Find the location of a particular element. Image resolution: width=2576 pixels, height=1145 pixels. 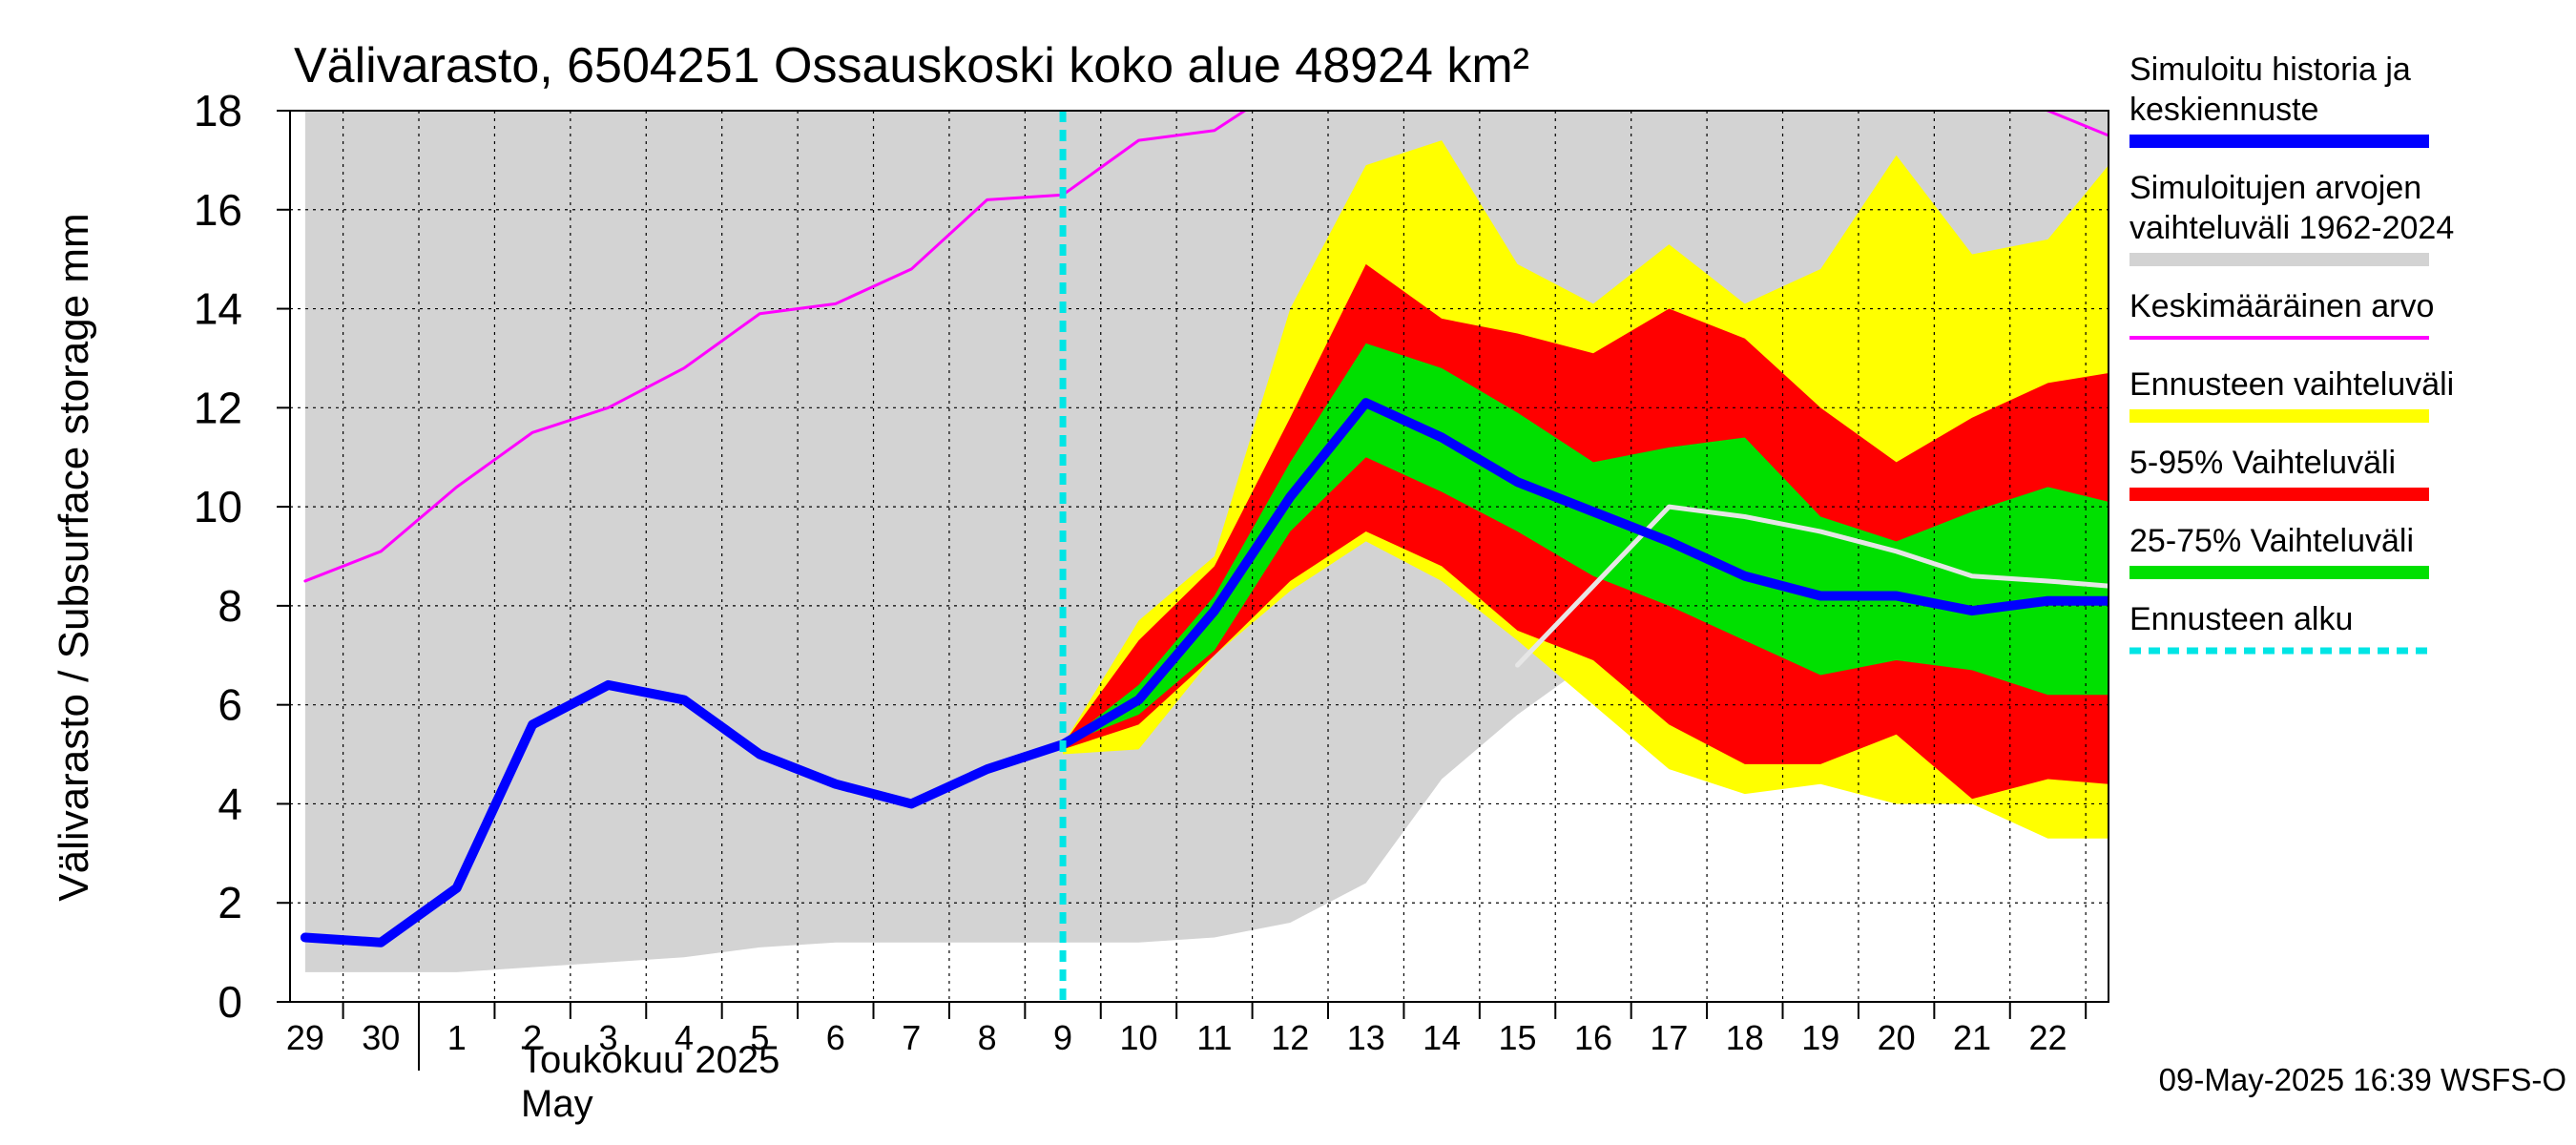

x-tick-label: 8 is located at coordinates (987, 1038).